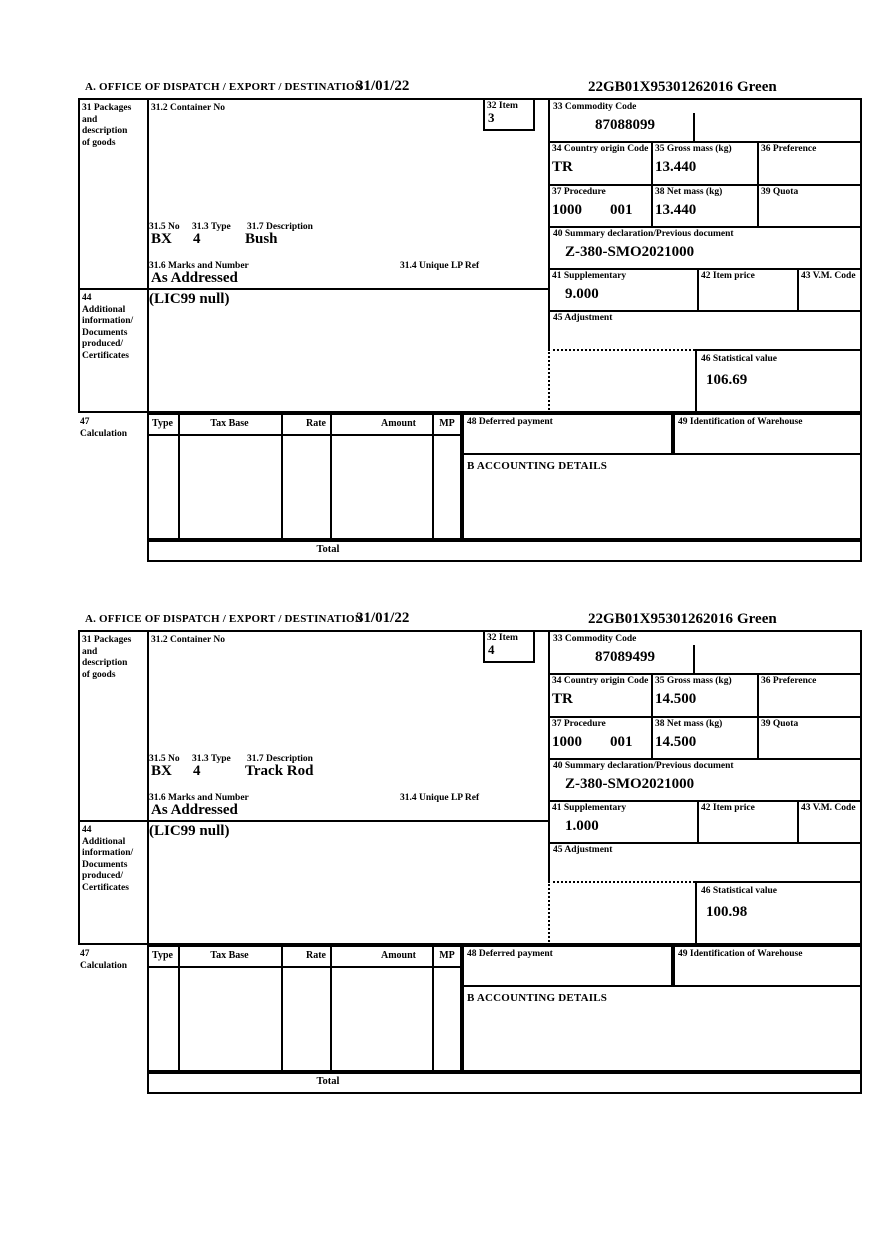 Image resolution: width=882 pixels, height=1250 pixels. Describe the element at coordinates (162, 423) in the screenshot. I see `calc-header-type: Type` at that location.